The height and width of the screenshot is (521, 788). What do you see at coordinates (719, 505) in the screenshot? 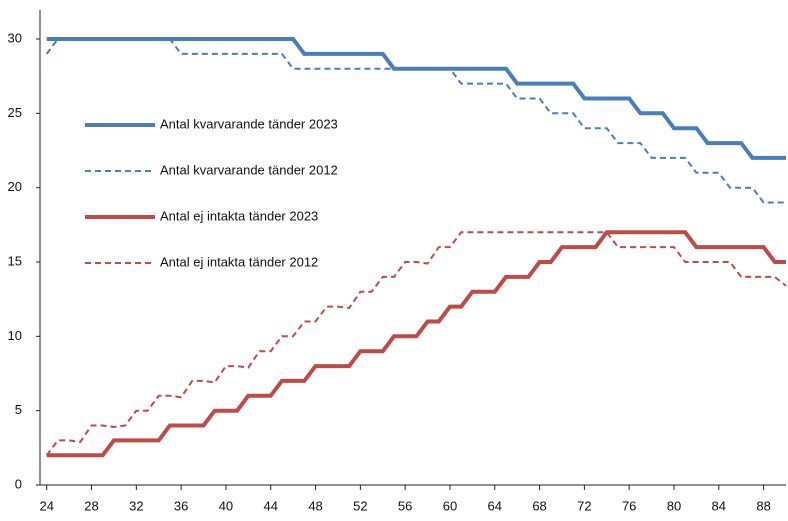
I see `x-tick-label: 84` at bounding box center [719, 505].